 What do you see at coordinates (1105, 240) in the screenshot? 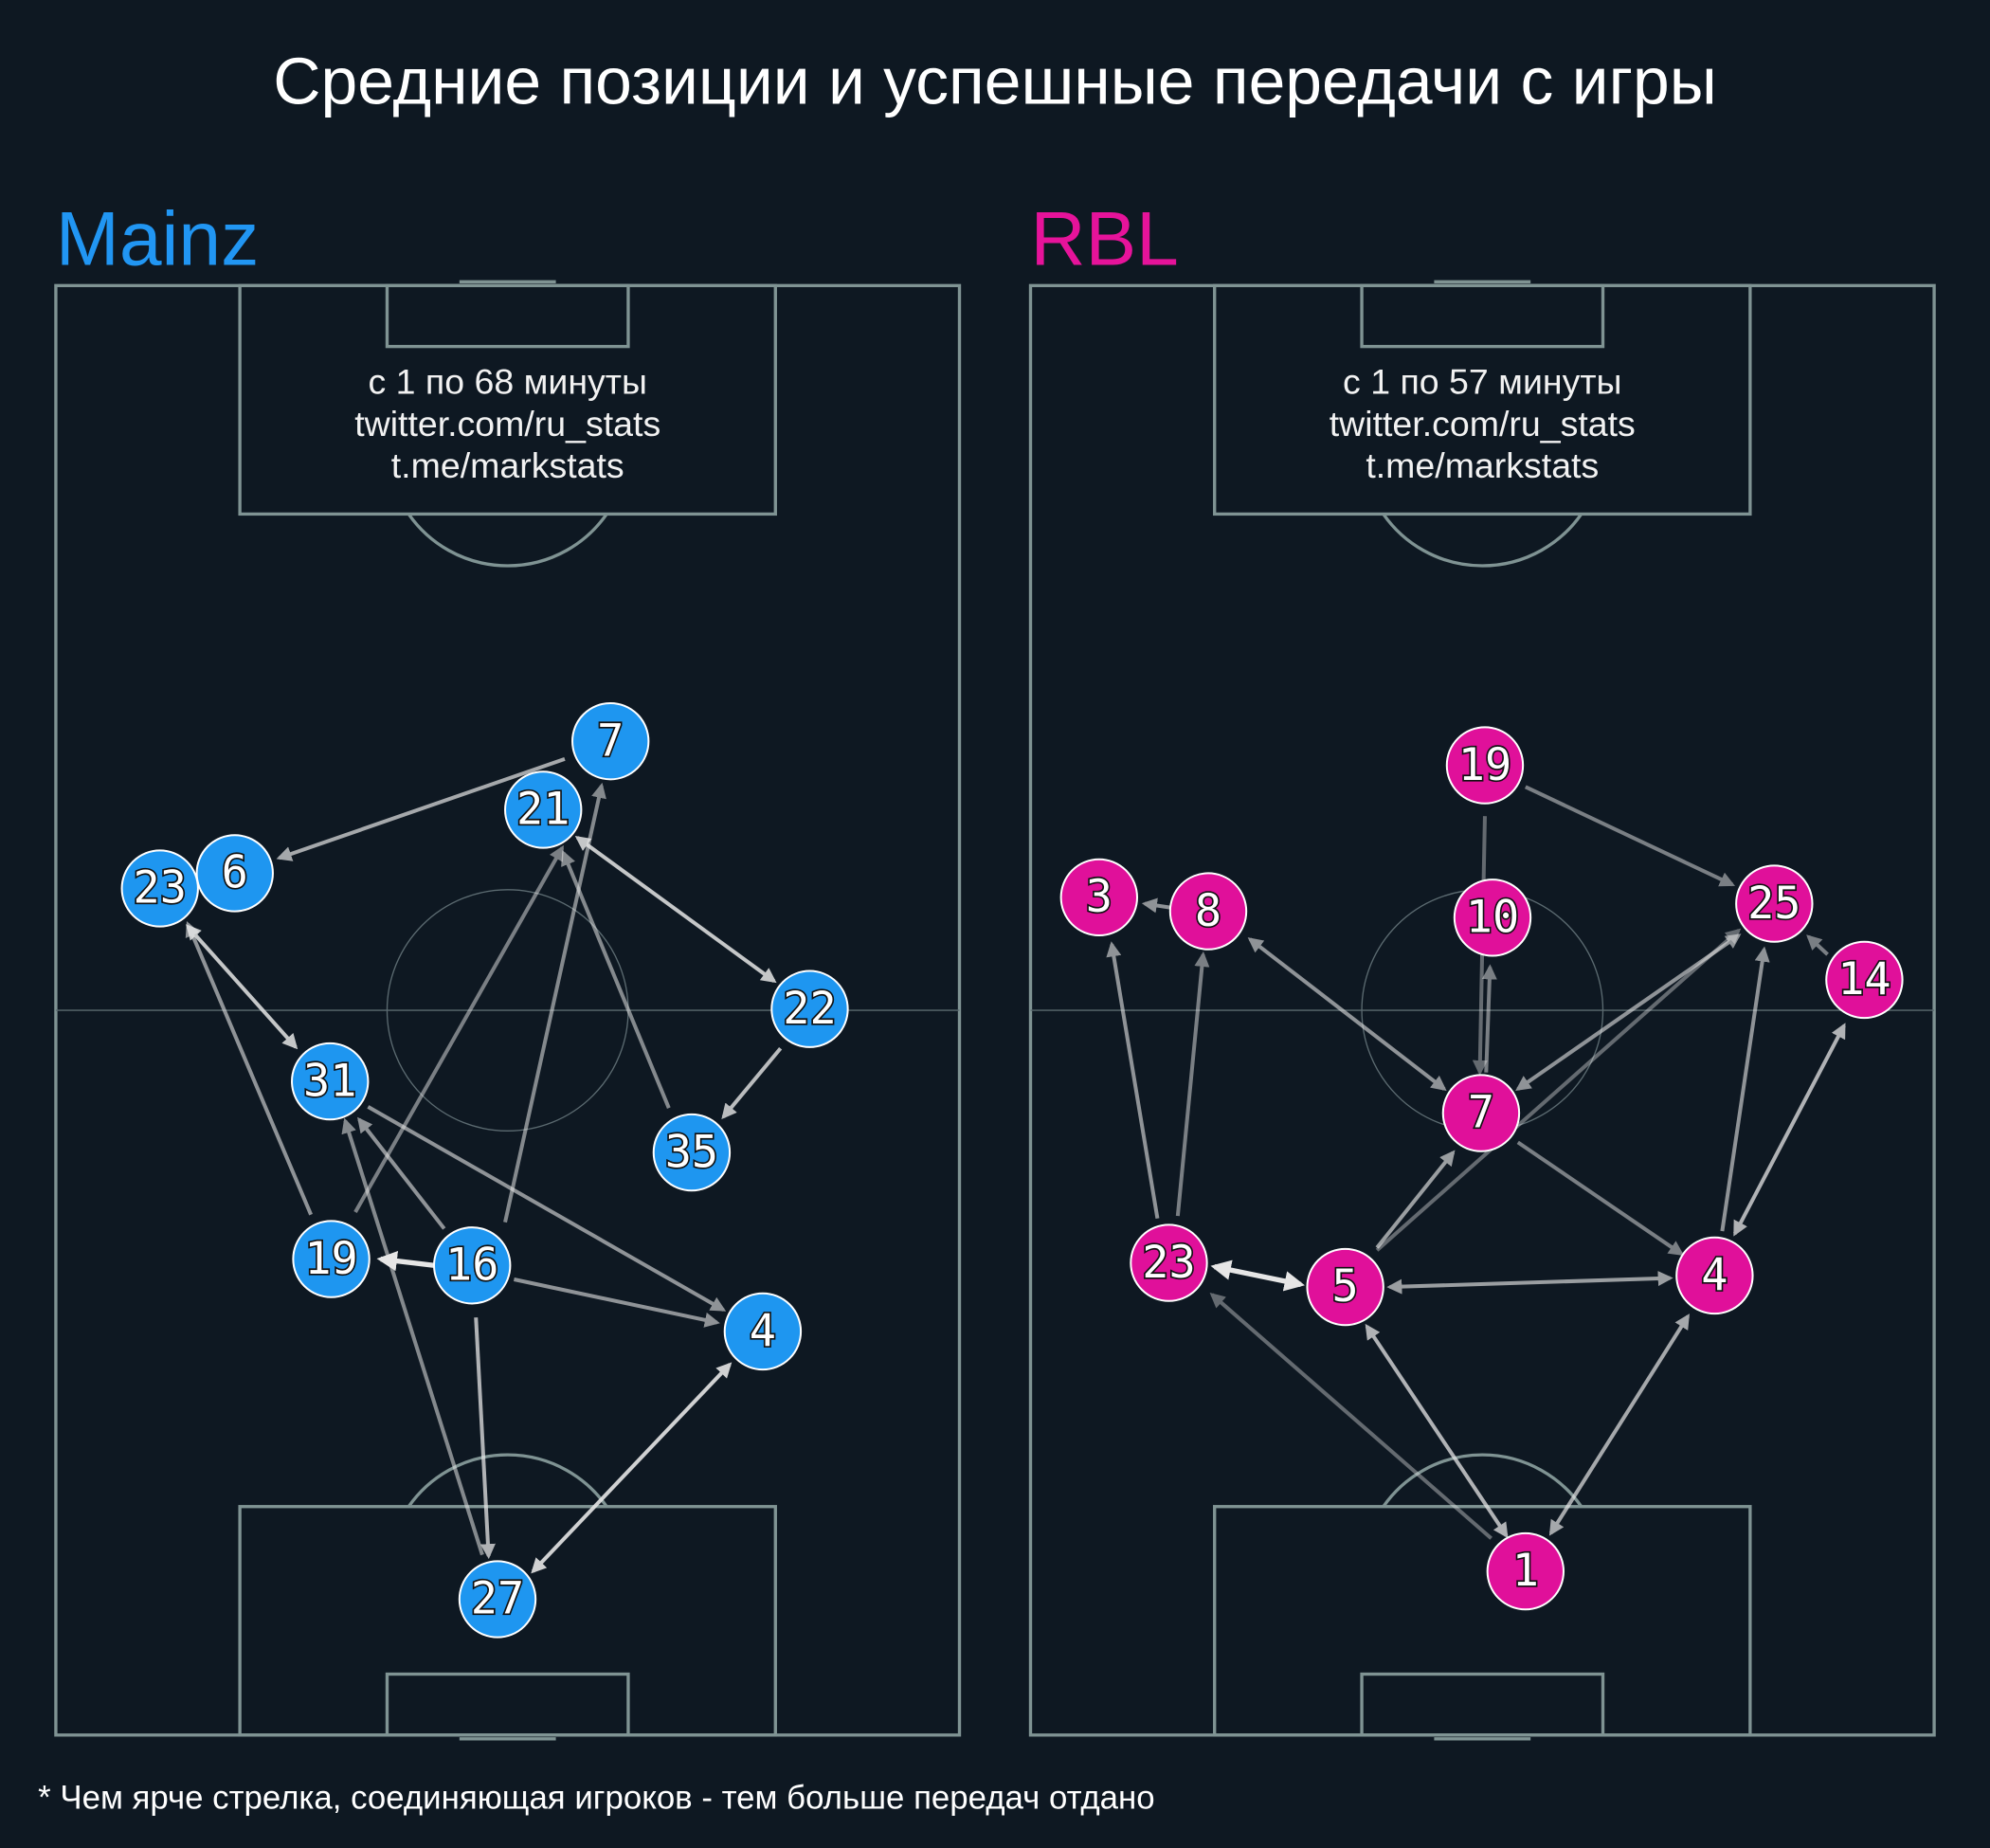
I see `team-name: RBL` at bounding box center [1105, 240].